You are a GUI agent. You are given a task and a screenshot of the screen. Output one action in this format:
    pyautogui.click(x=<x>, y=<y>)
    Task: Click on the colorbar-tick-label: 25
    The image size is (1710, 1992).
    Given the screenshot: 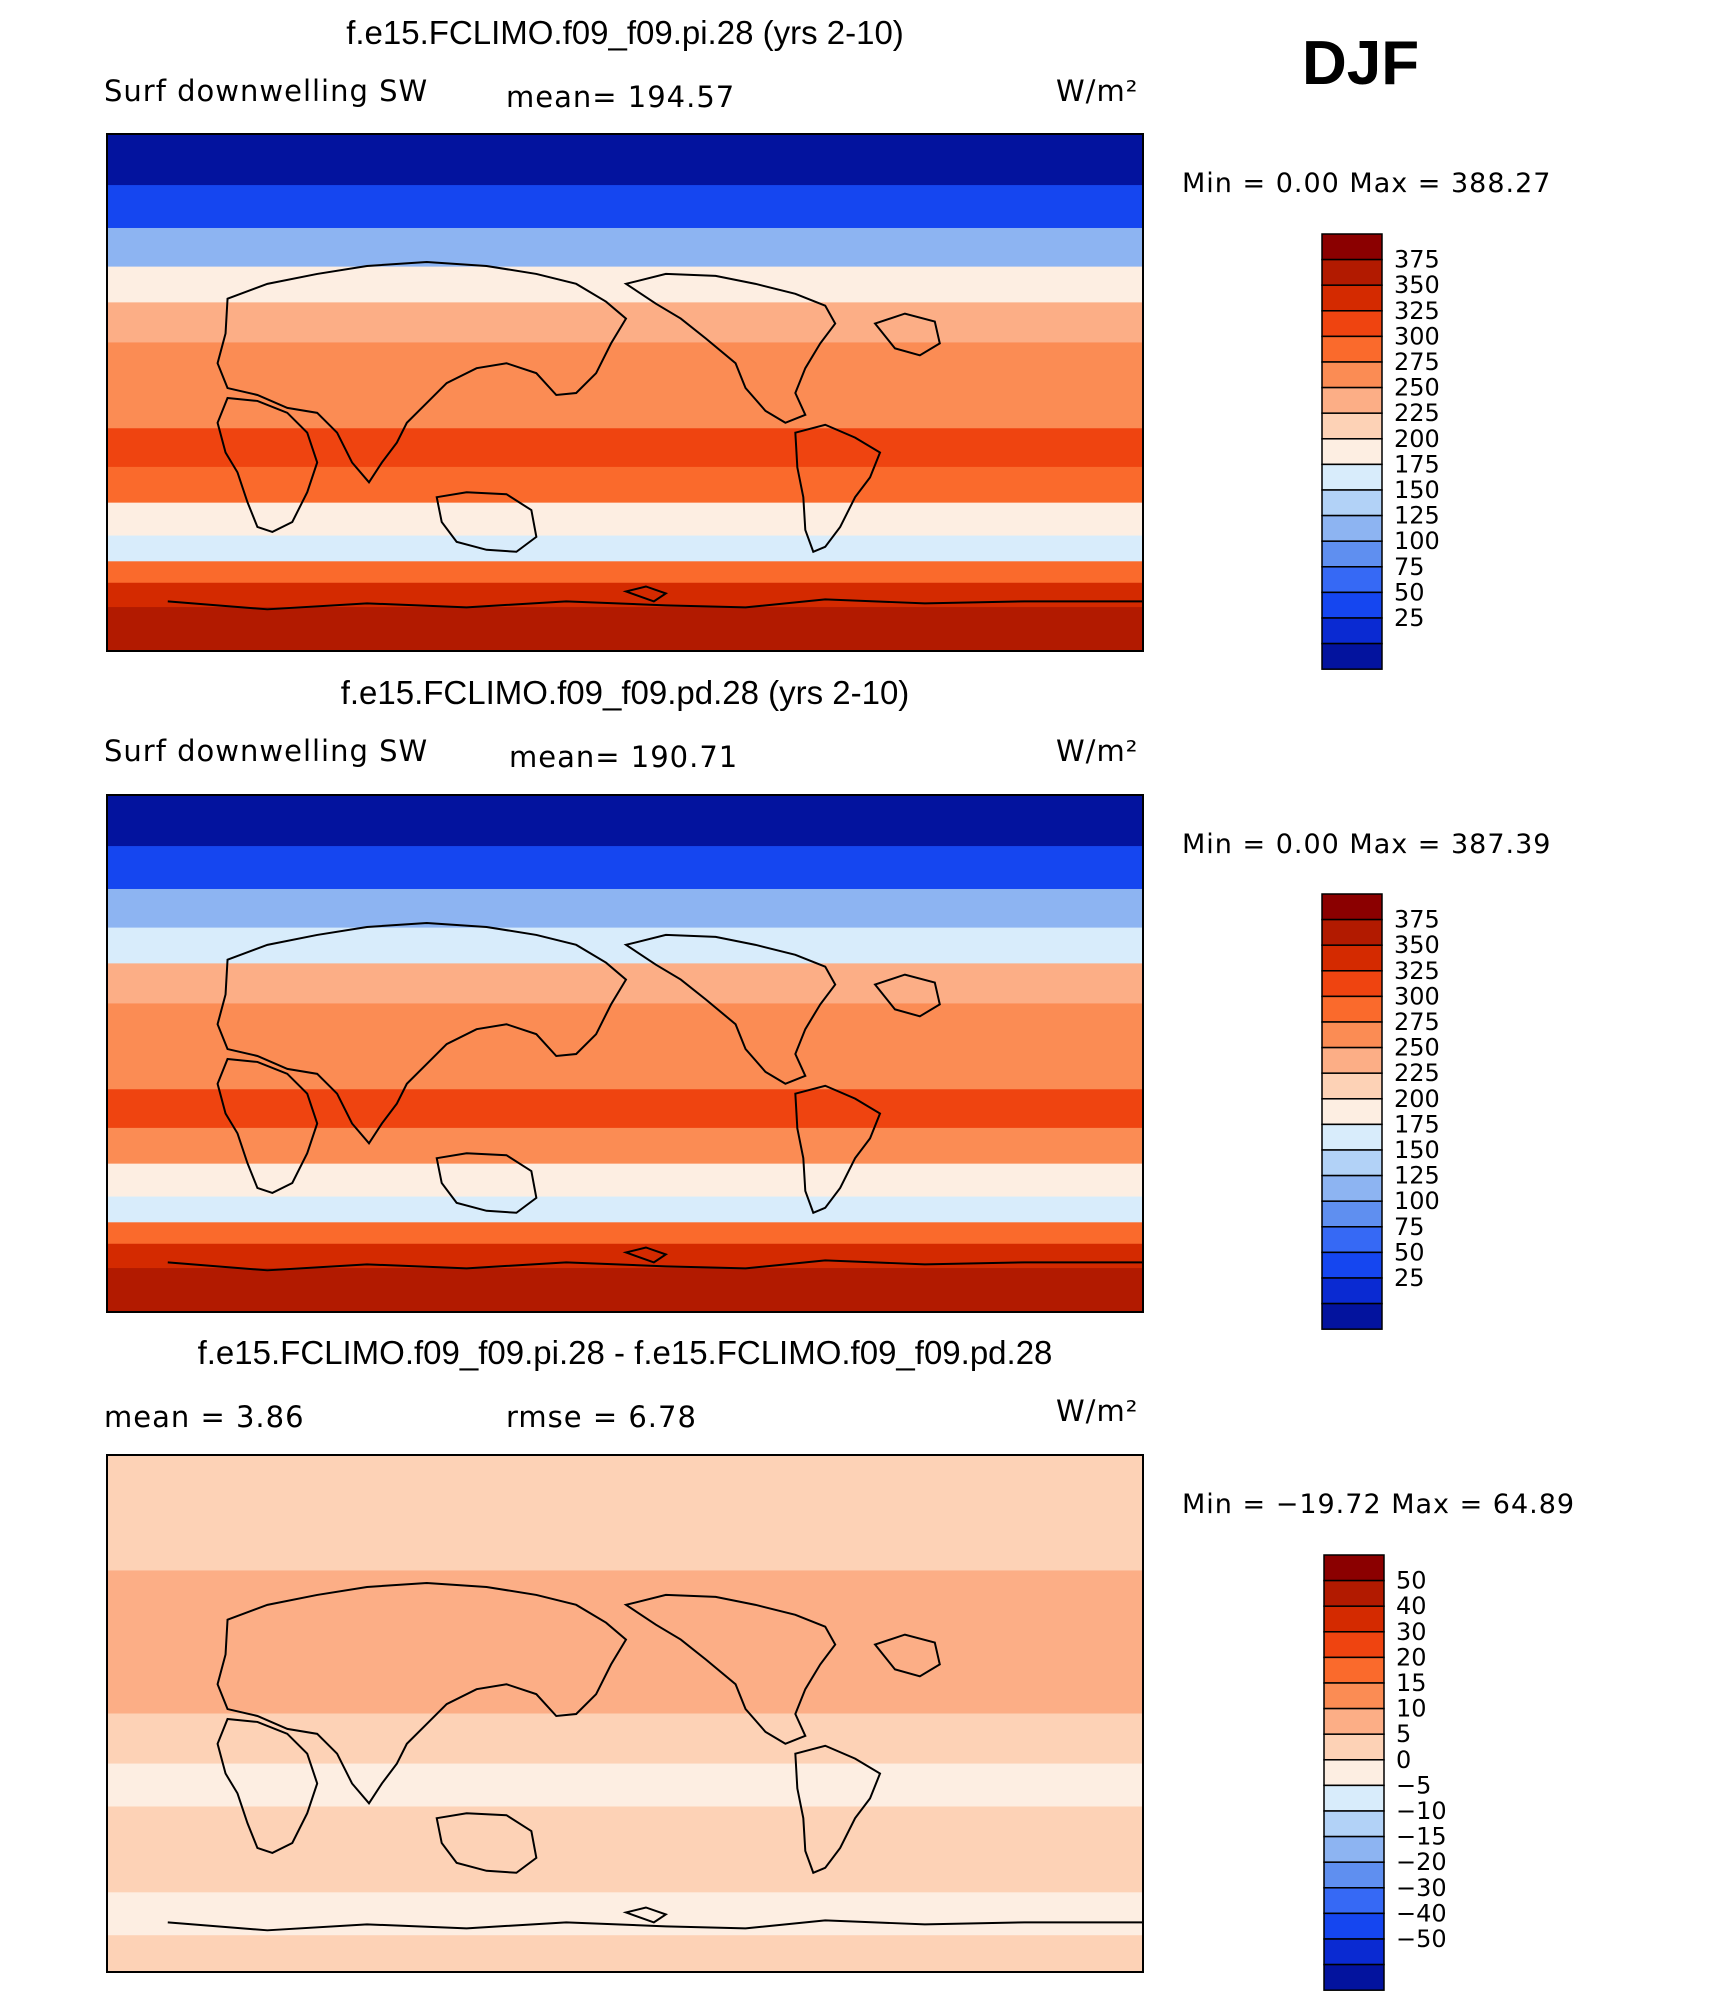 What is the action you would take?
    pyautogui.click(x=1409, y=618)
    